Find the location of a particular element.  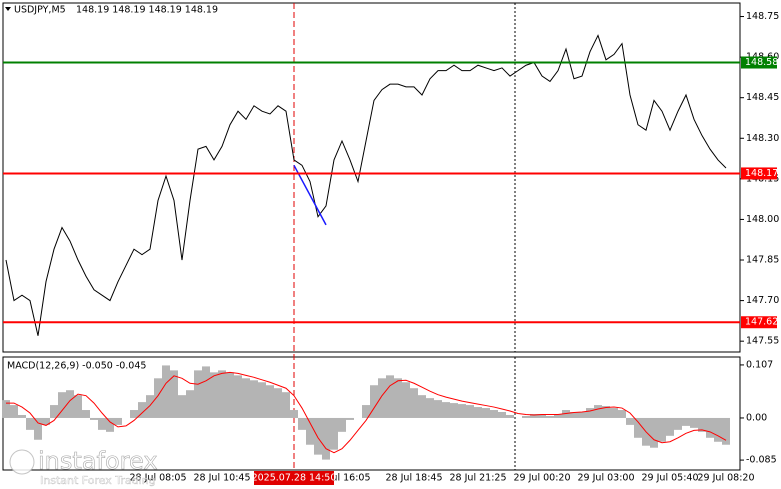

marker-label: 2025.07.28 14:50 is located at coordinates (294, 478).